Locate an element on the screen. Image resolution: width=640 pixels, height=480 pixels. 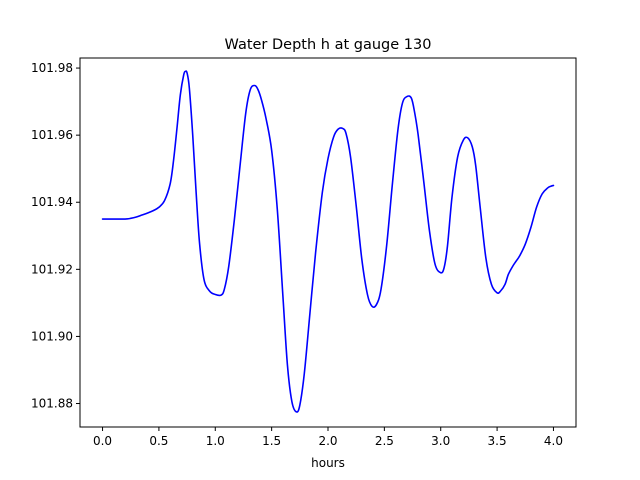
y-tick-label: 101.94 is located at coordinates (52, 202).